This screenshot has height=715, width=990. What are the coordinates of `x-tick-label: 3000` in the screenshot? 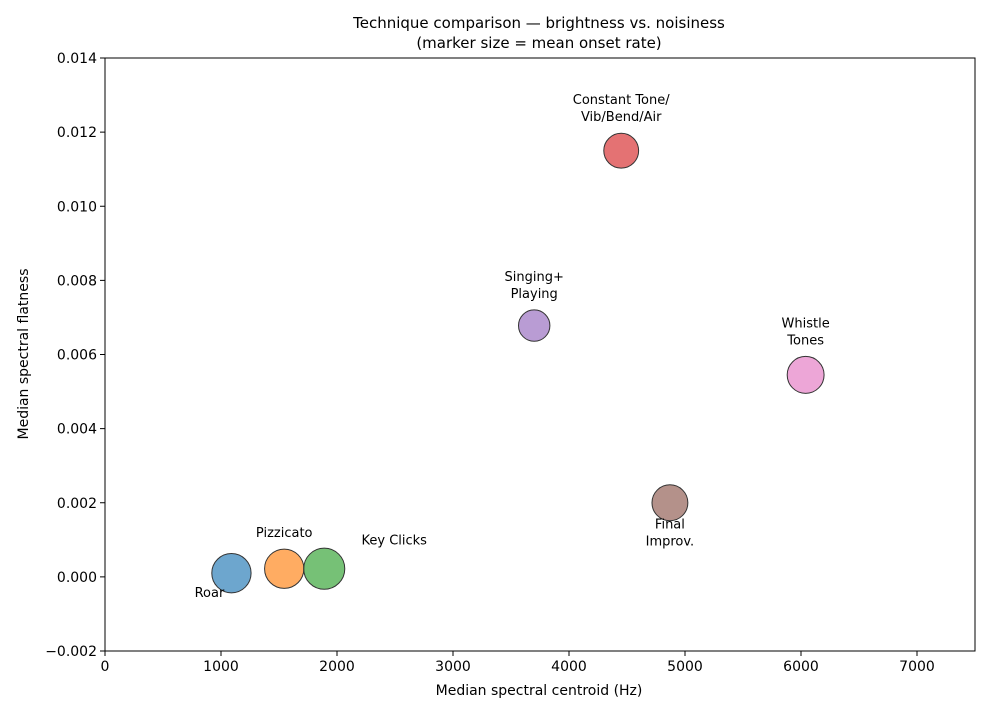 It's located at (453, 667).